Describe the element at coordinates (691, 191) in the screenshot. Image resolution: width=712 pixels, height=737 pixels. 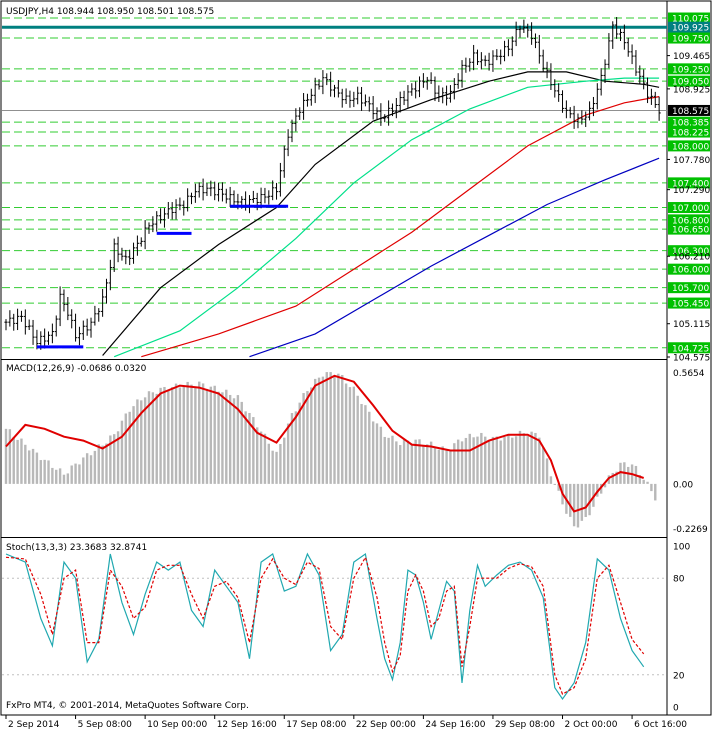
I see `price-tick-label: 107.290` at that location.